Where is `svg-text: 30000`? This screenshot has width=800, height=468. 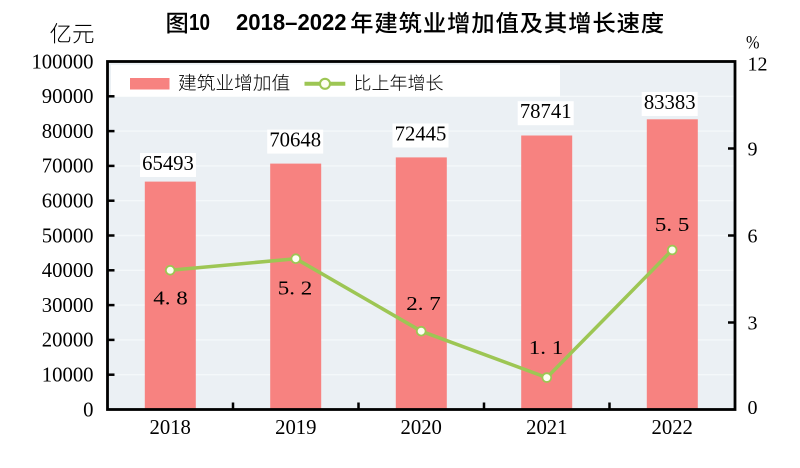 svg-text: 30000 is located at coordinates (68, 306).